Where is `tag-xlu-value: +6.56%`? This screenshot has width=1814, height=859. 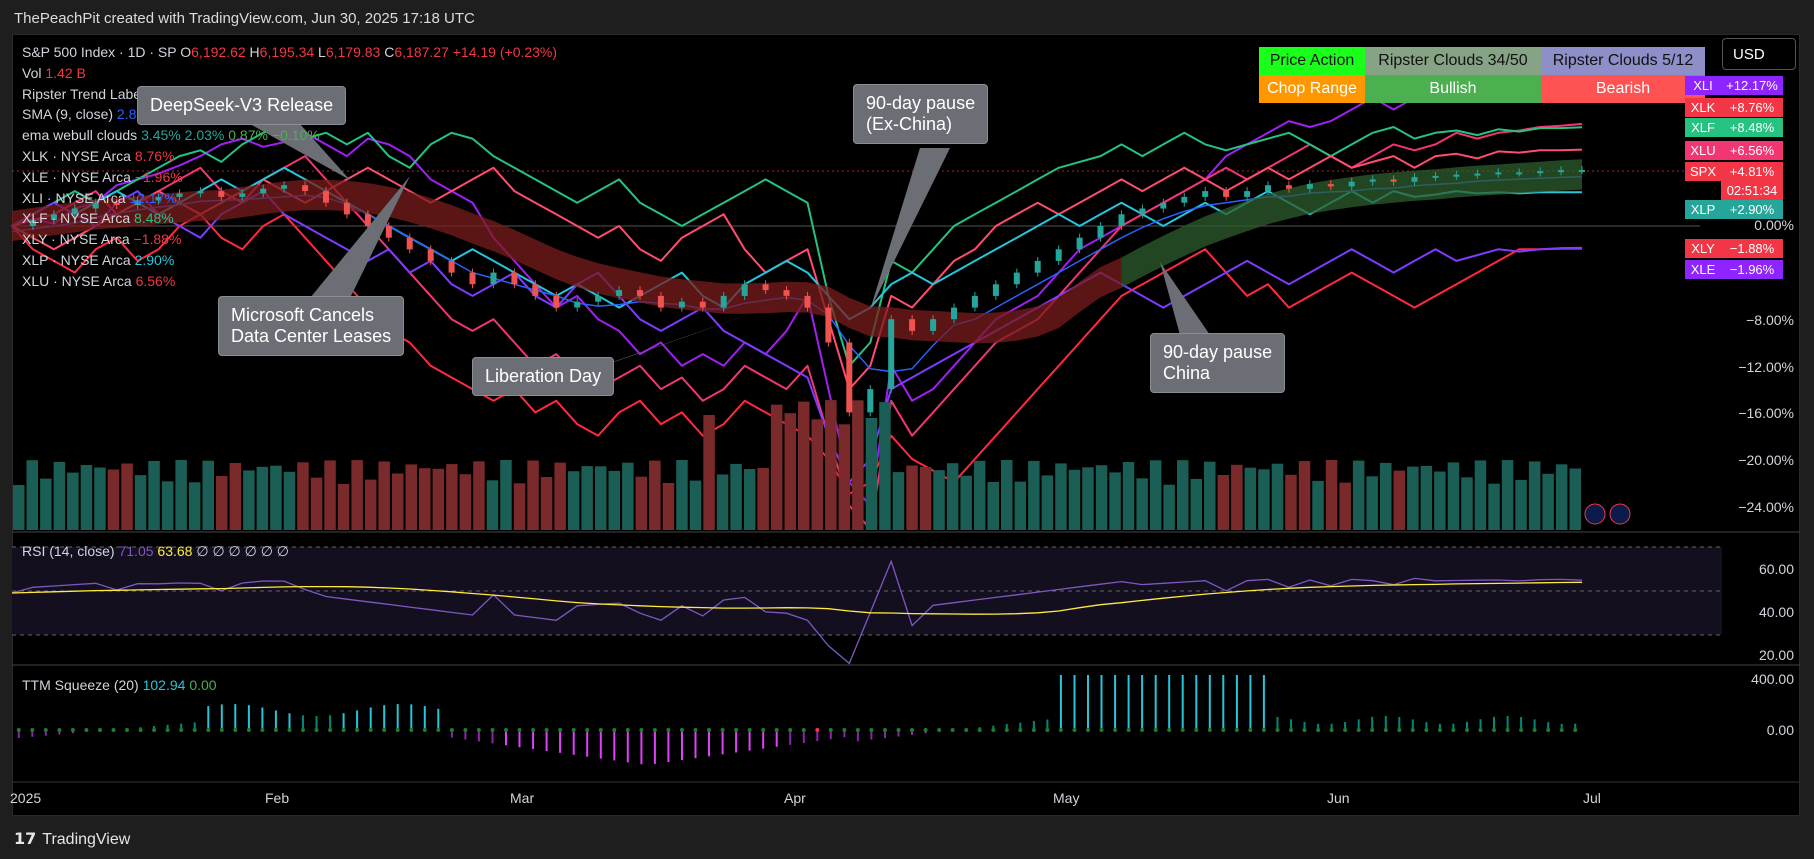 tag-xlu-value: +6.56% is located at coordinates (1752, 150).